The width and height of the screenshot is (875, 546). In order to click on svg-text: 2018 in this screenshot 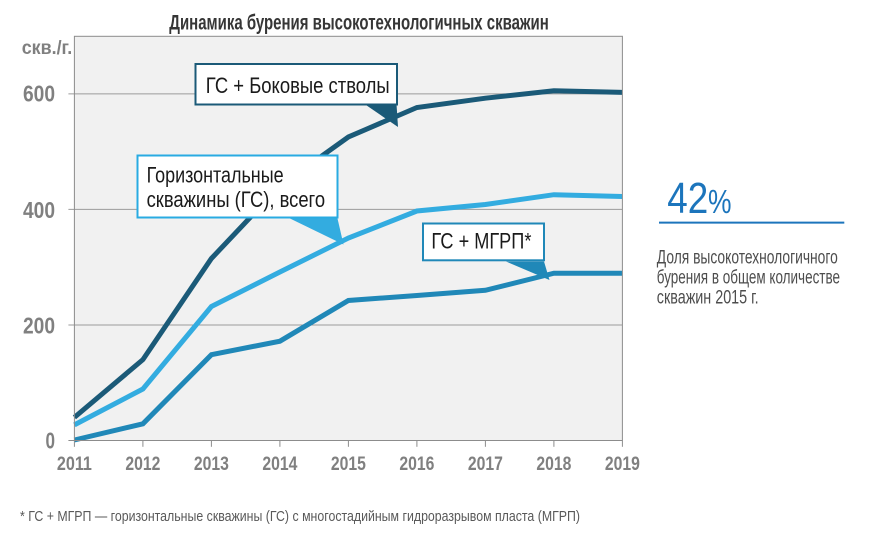, I will do `click(553, 464)`.